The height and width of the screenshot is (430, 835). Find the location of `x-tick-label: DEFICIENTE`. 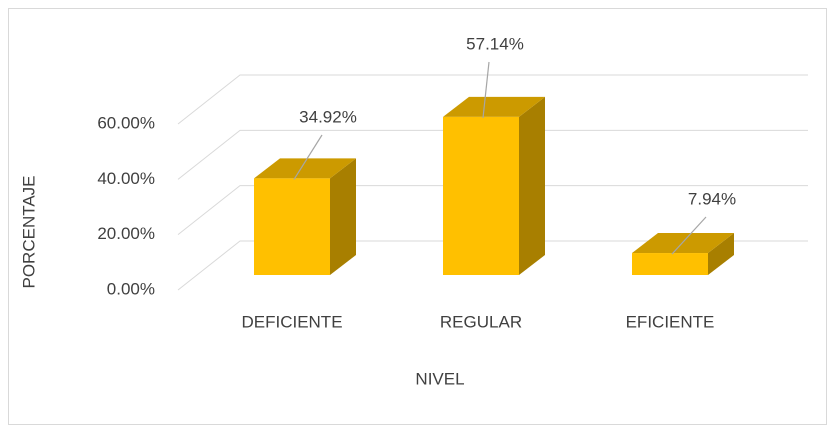

x-tick-label: DEFICIENTE is located at coordinates (291, 321).